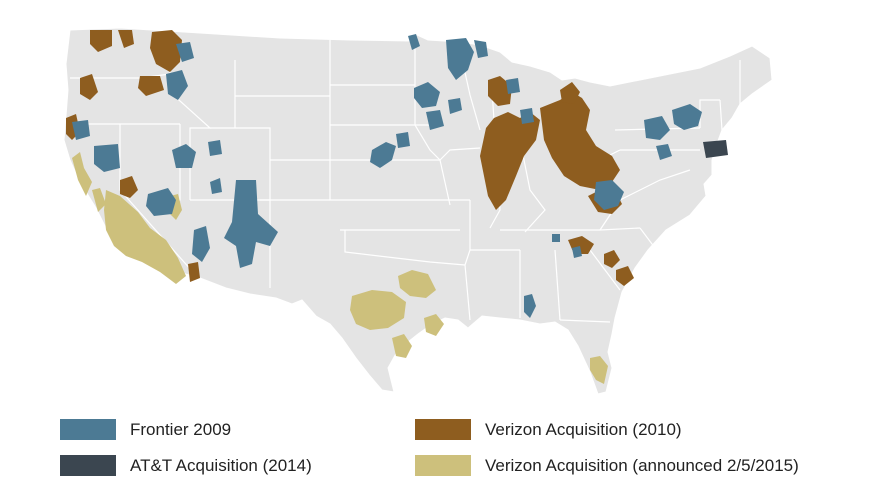  Describe the element at coordinates (583, 429) in the screenshot. I see `legend-label: Verizon Acquisition (2010)` at that location.